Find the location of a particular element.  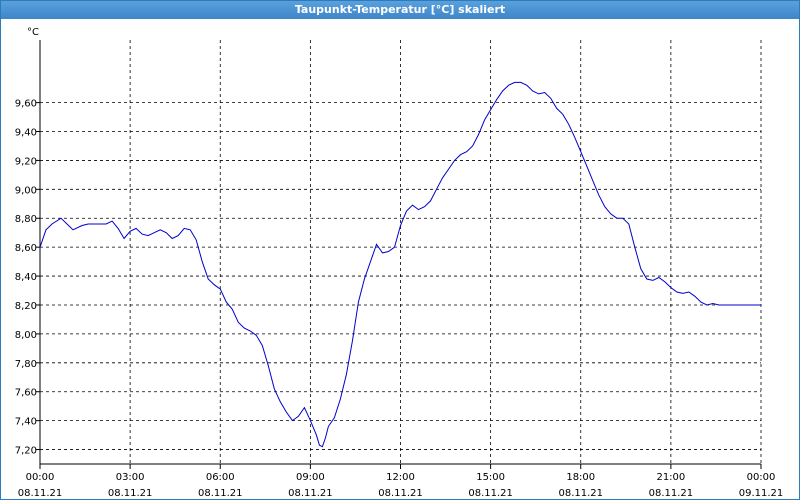

y-tick-label: 8,00 is located at coordinates (26, 335).